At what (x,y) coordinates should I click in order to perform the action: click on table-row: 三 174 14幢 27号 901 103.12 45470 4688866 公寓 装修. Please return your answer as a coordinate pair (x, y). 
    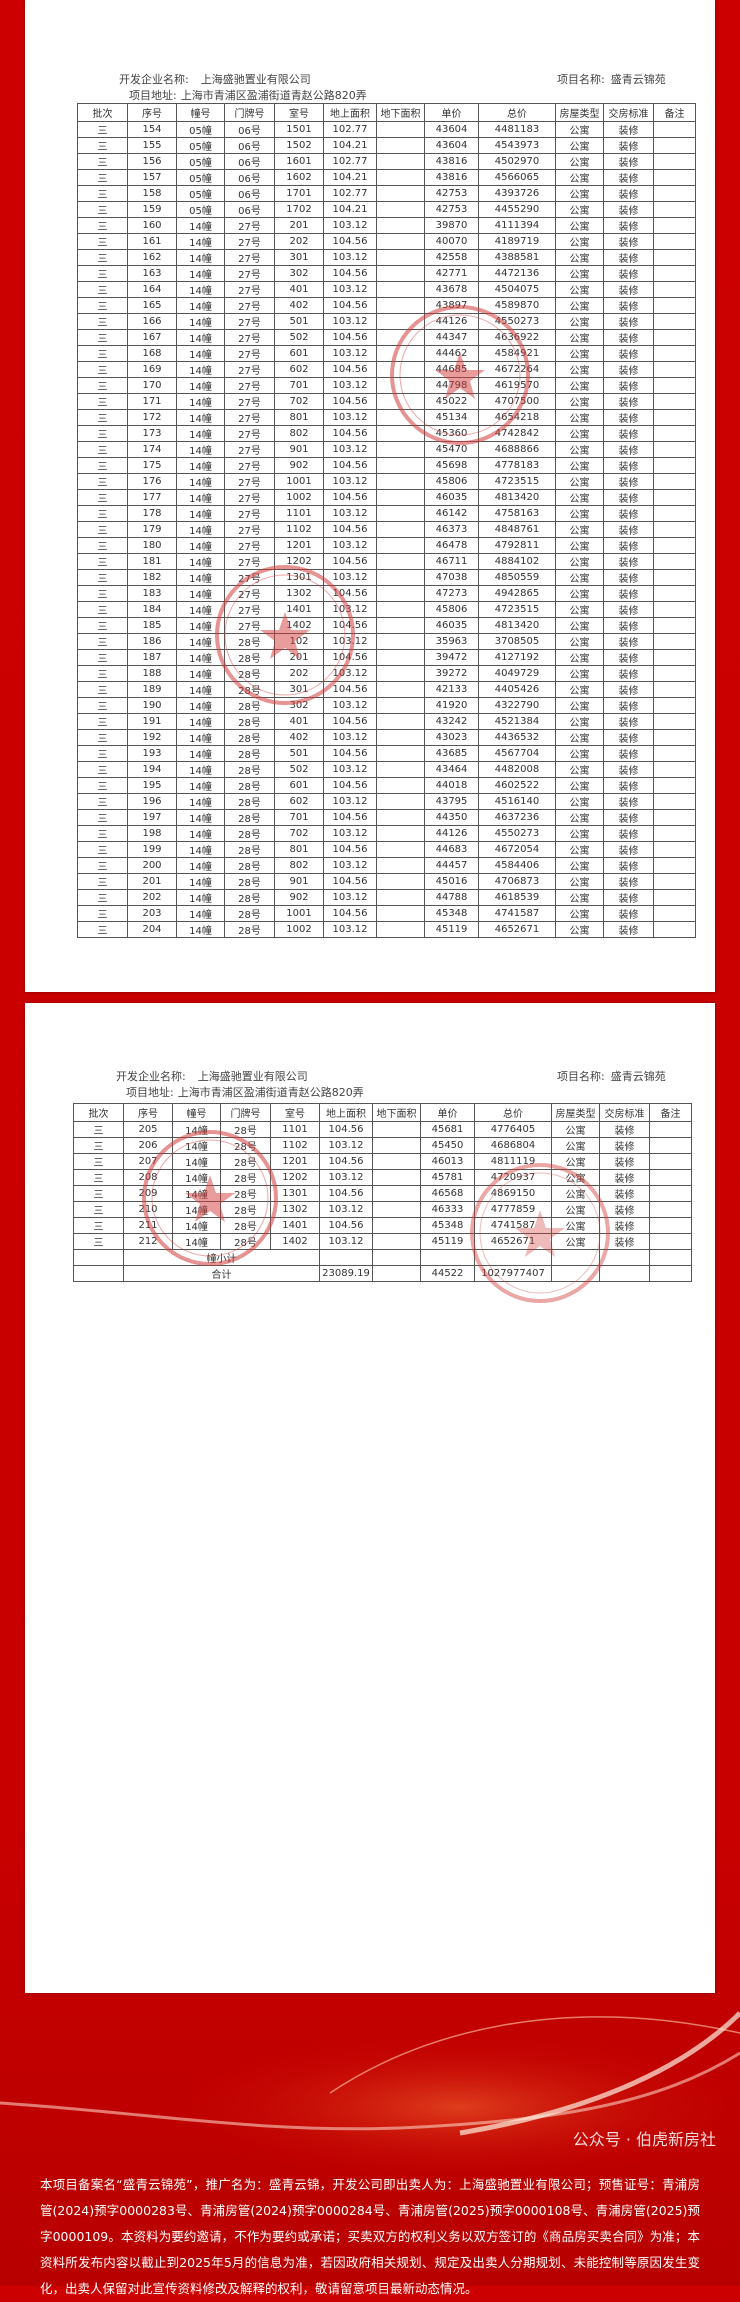
    Looking at the image, I should click on (386, 449).